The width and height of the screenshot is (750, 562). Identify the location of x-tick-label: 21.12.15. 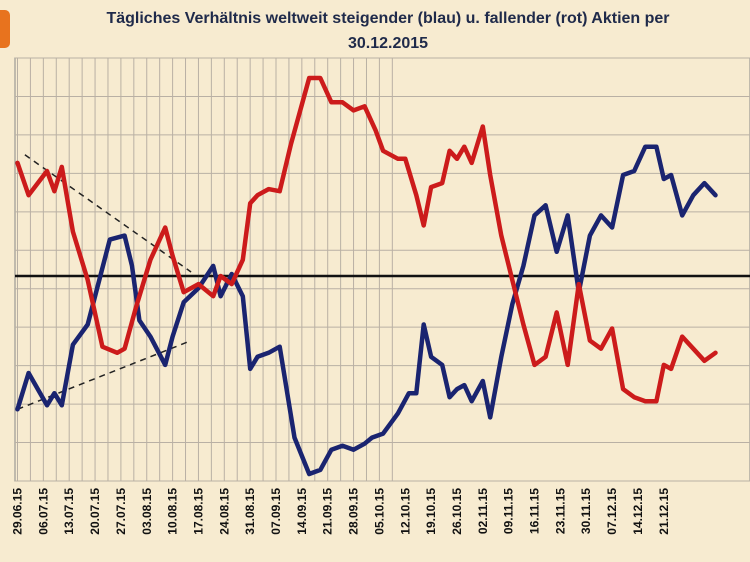
(664, 511).